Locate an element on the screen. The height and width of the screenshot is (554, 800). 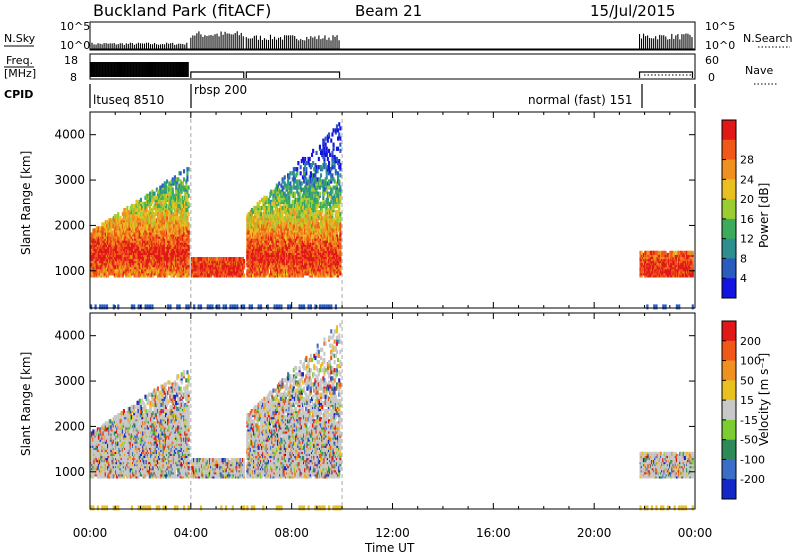
freq-step is located at coordinates (217, 74).